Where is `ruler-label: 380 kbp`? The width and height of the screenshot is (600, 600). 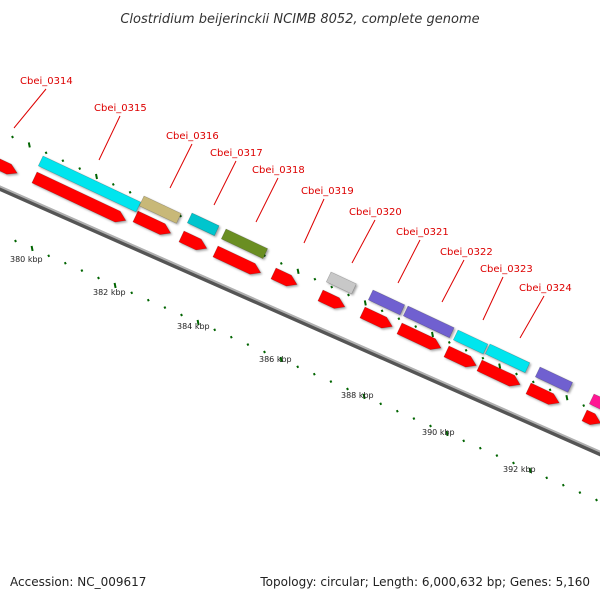 ruler-label: 380 kbp is located at coordinates (26, 259).